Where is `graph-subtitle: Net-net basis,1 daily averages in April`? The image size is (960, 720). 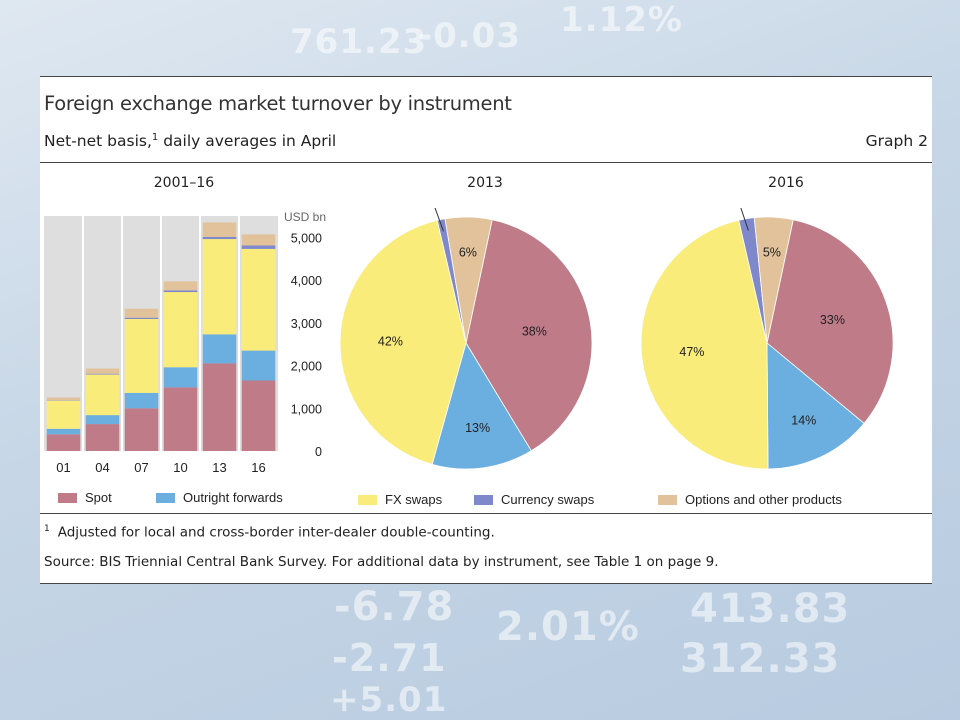
graph-subtitle: Net-net basis,1 daily averages in April is located at coordinates (190, 141).